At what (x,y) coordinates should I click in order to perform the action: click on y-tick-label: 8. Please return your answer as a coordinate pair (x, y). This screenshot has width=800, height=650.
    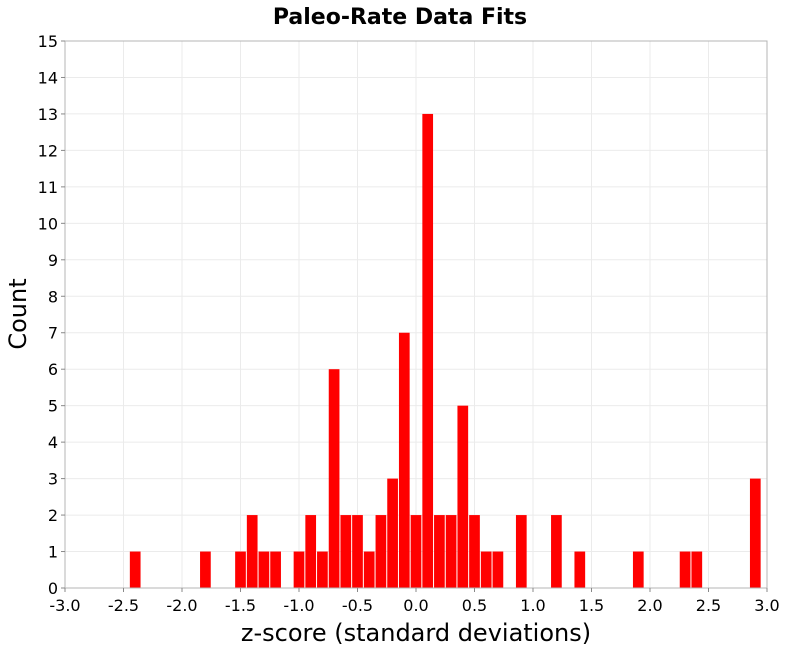
    Looking at the image, I should click on (53, 296).